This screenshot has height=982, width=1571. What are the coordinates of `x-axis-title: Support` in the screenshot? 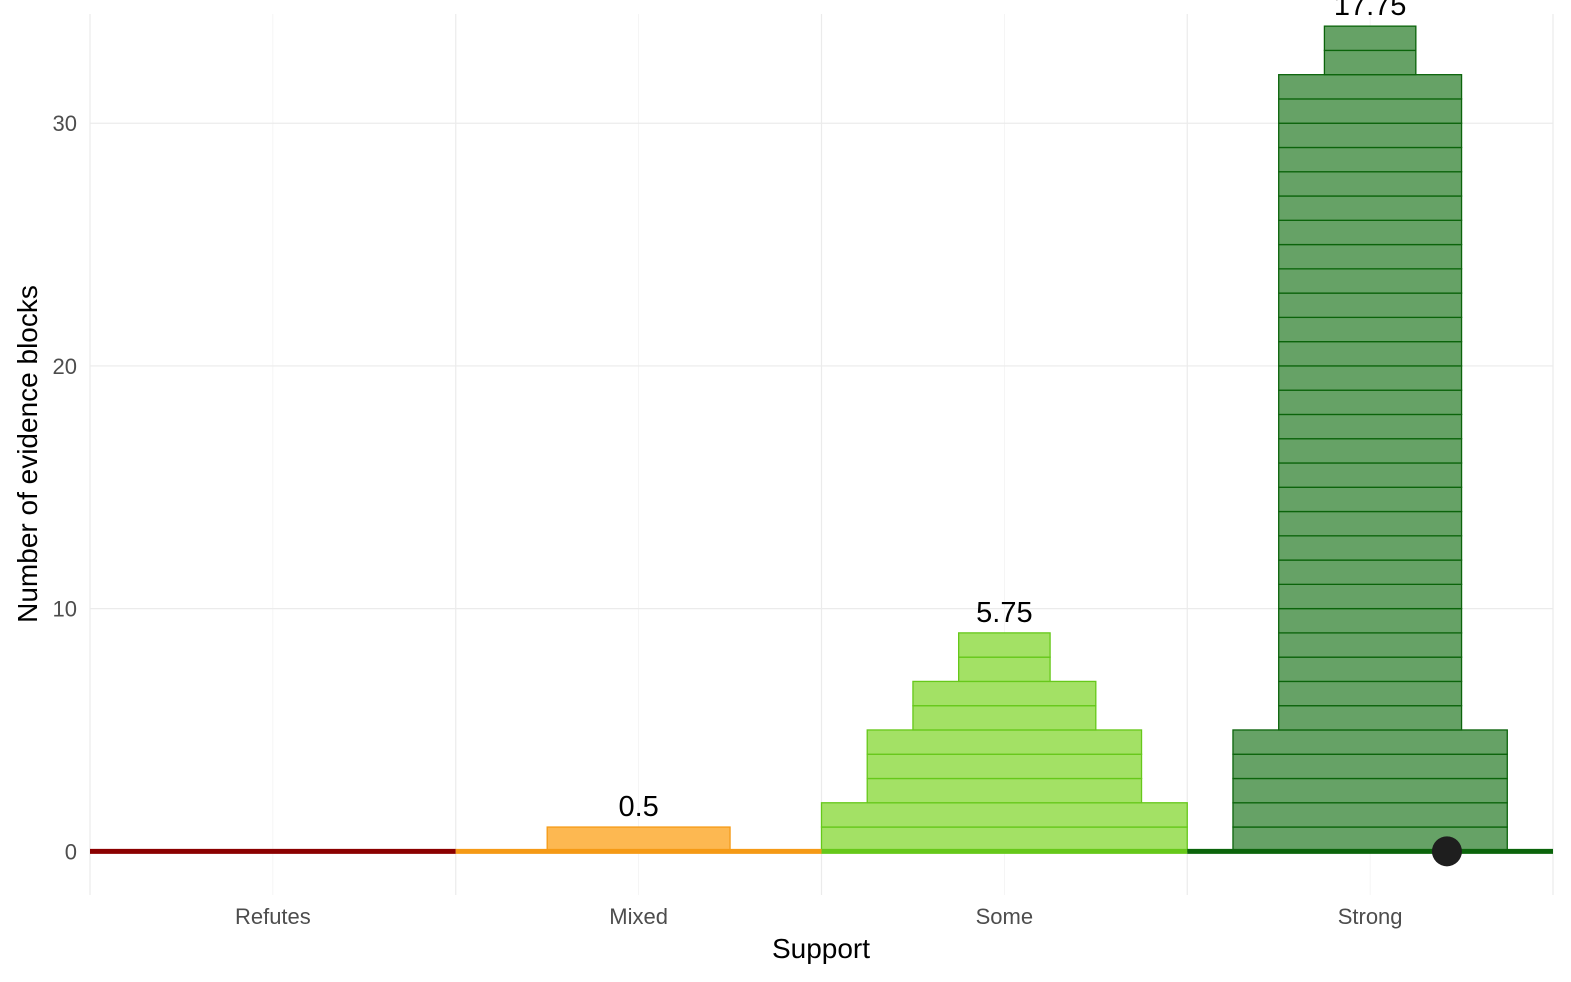 It's located at (821, 948).